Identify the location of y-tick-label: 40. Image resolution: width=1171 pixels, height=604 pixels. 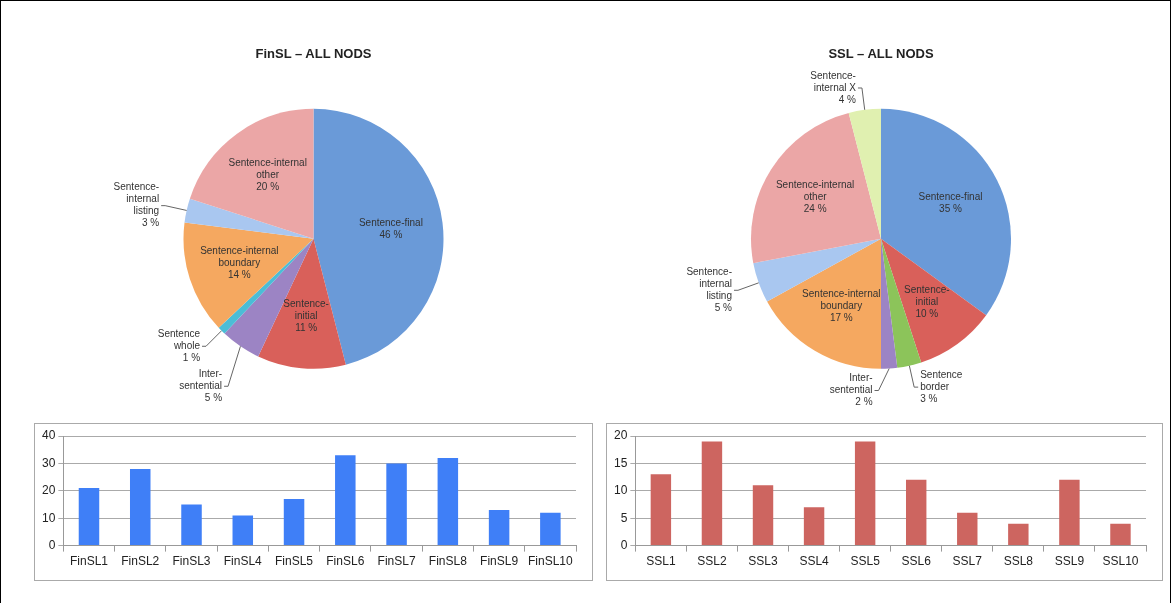
(48, 435).